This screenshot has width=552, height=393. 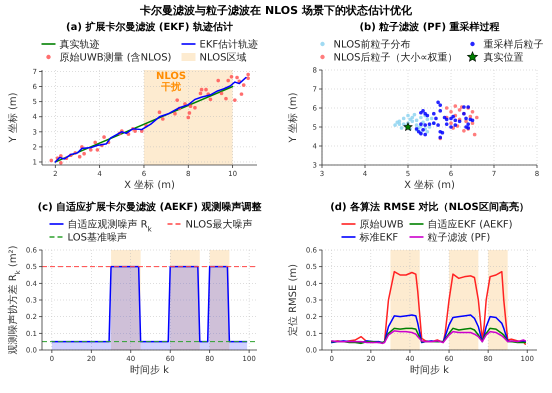 I want to click on legend-label: NLOS前粒子分布, so click(x=372, y=44).